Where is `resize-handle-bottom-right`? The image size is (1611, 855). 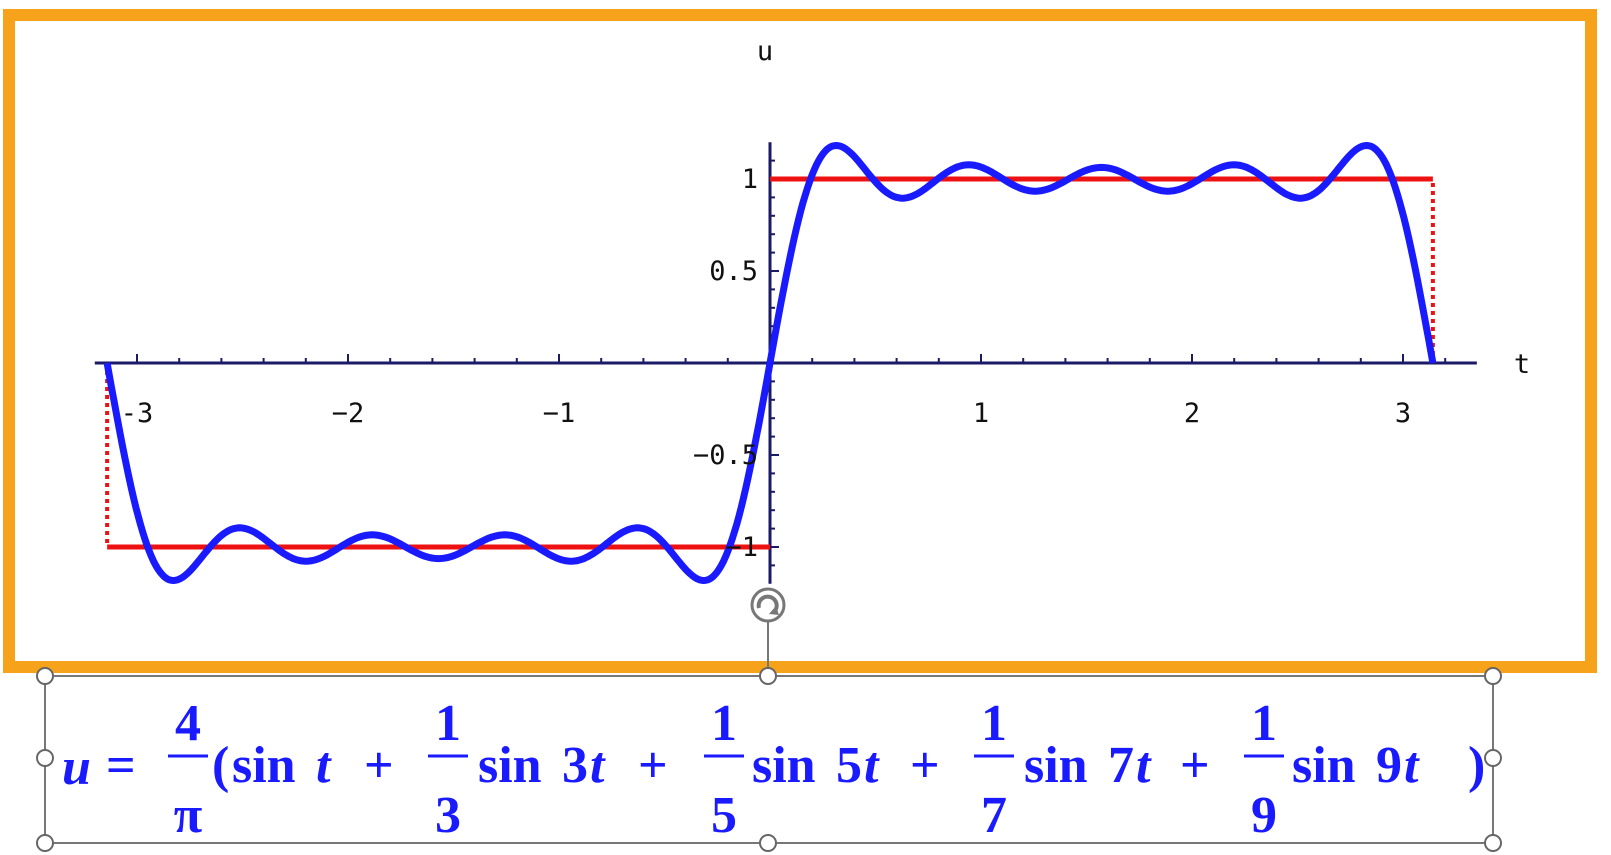
resize-handle-bottom-right is located at coordinates (1493, 843).